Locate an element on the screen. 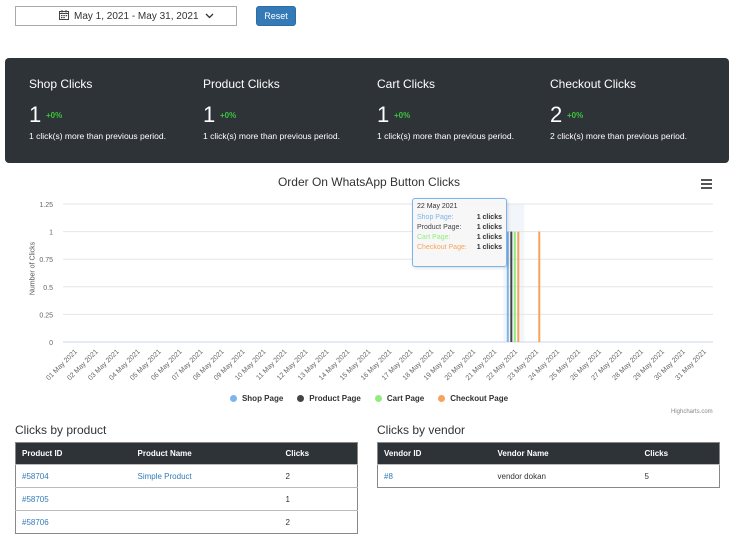 The image size is (738, 549). stat-title: Shop Clicks is located at coordinates (61, 84).